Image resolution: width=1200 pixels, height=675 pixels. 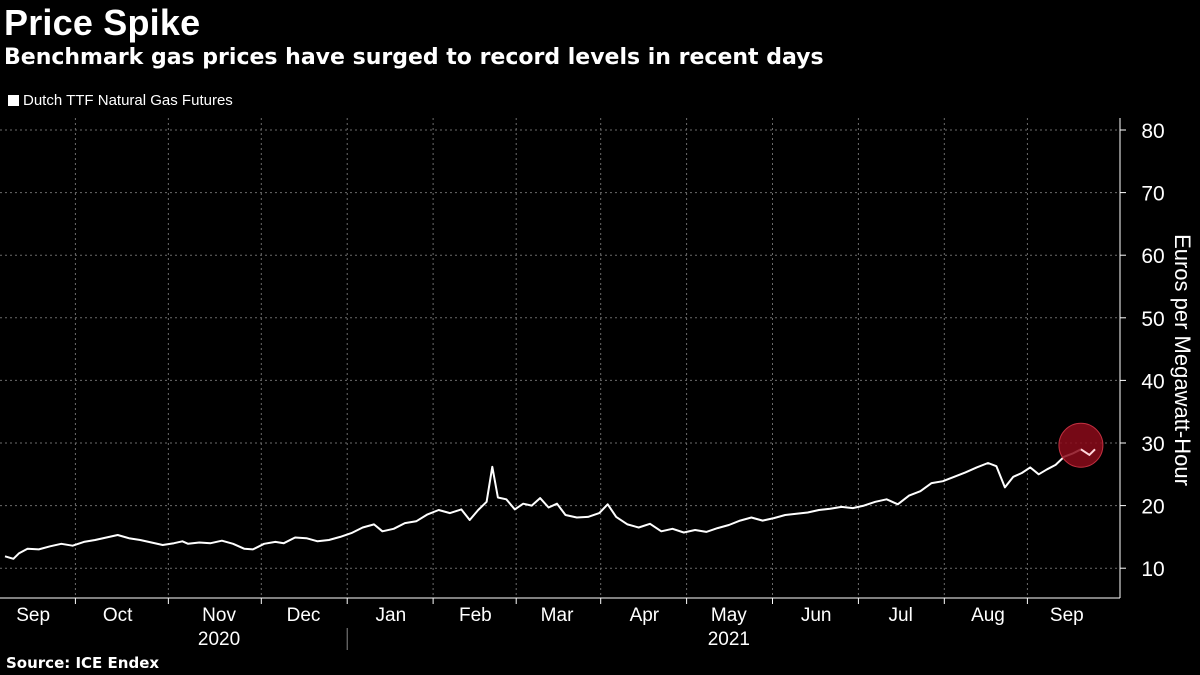 What do you see at coordinates (13, 100) in the screenshot?
I see `legend-swatch` at bounding box center [13, 100].